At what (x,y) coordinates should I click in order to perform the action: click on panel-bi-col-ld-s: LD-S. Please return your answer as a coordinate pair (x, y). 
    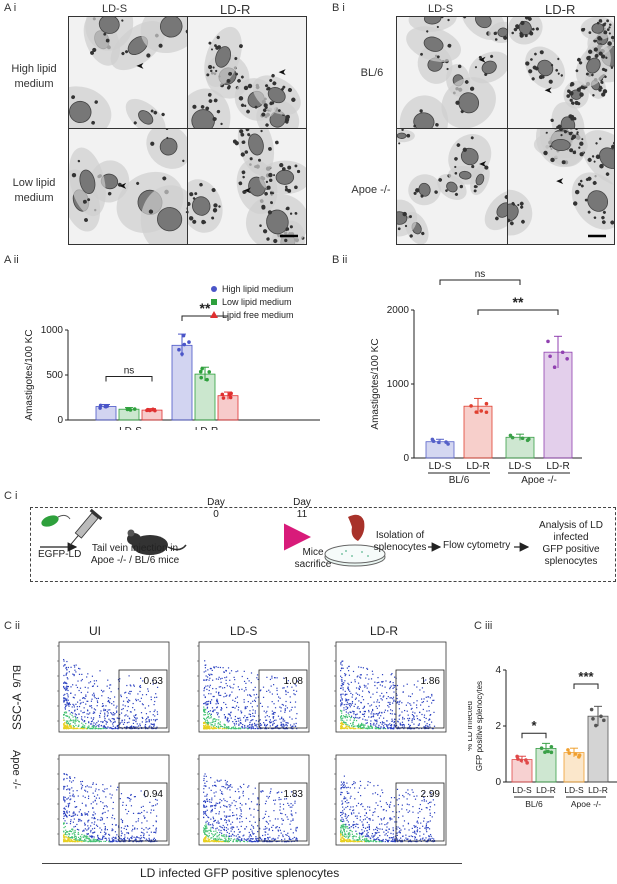
    Looking at the image, I should click on (441, 9).